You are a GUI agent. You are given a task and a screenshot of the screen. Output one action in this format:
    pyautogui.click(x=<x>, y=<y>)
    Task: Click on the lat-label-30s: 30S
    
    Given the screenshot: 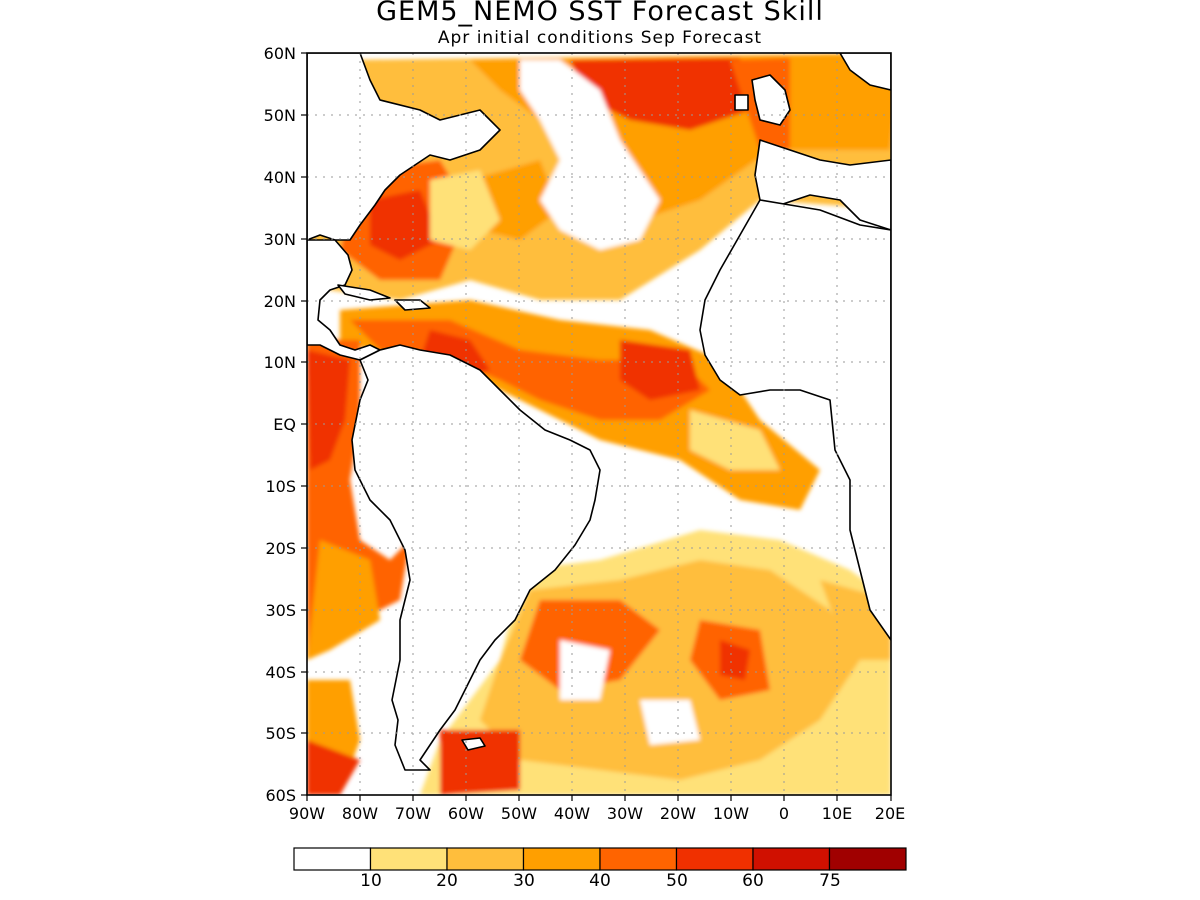 What is the action you would take?
    pyautogui.click(x=280, y=610)
    